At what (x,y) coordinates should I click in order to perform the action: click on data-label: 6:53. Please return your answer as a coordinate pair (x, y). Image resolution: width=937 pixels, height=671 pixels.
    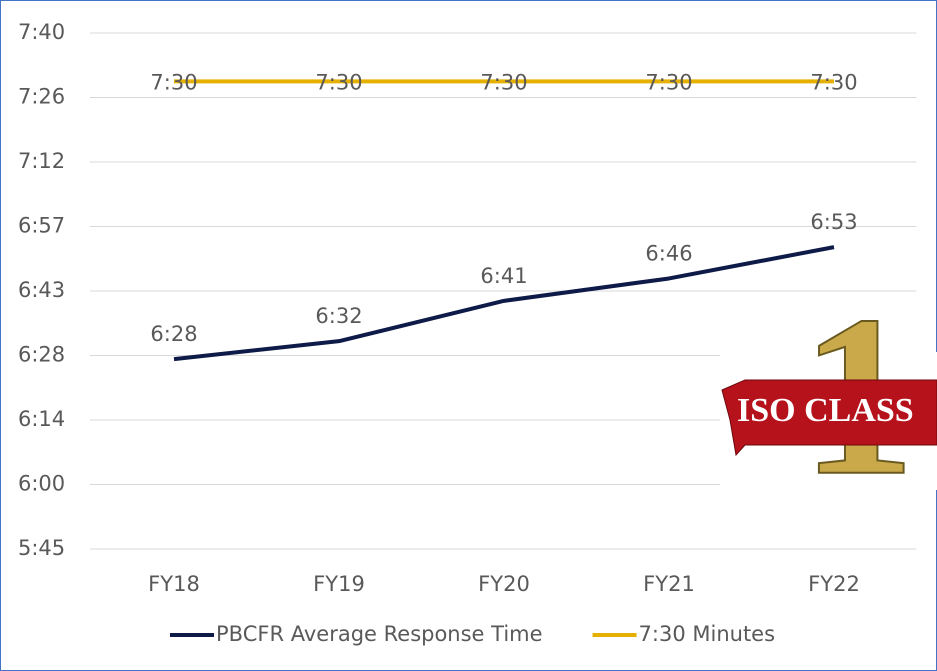
    Looking at the image, I should click on (833, 222).